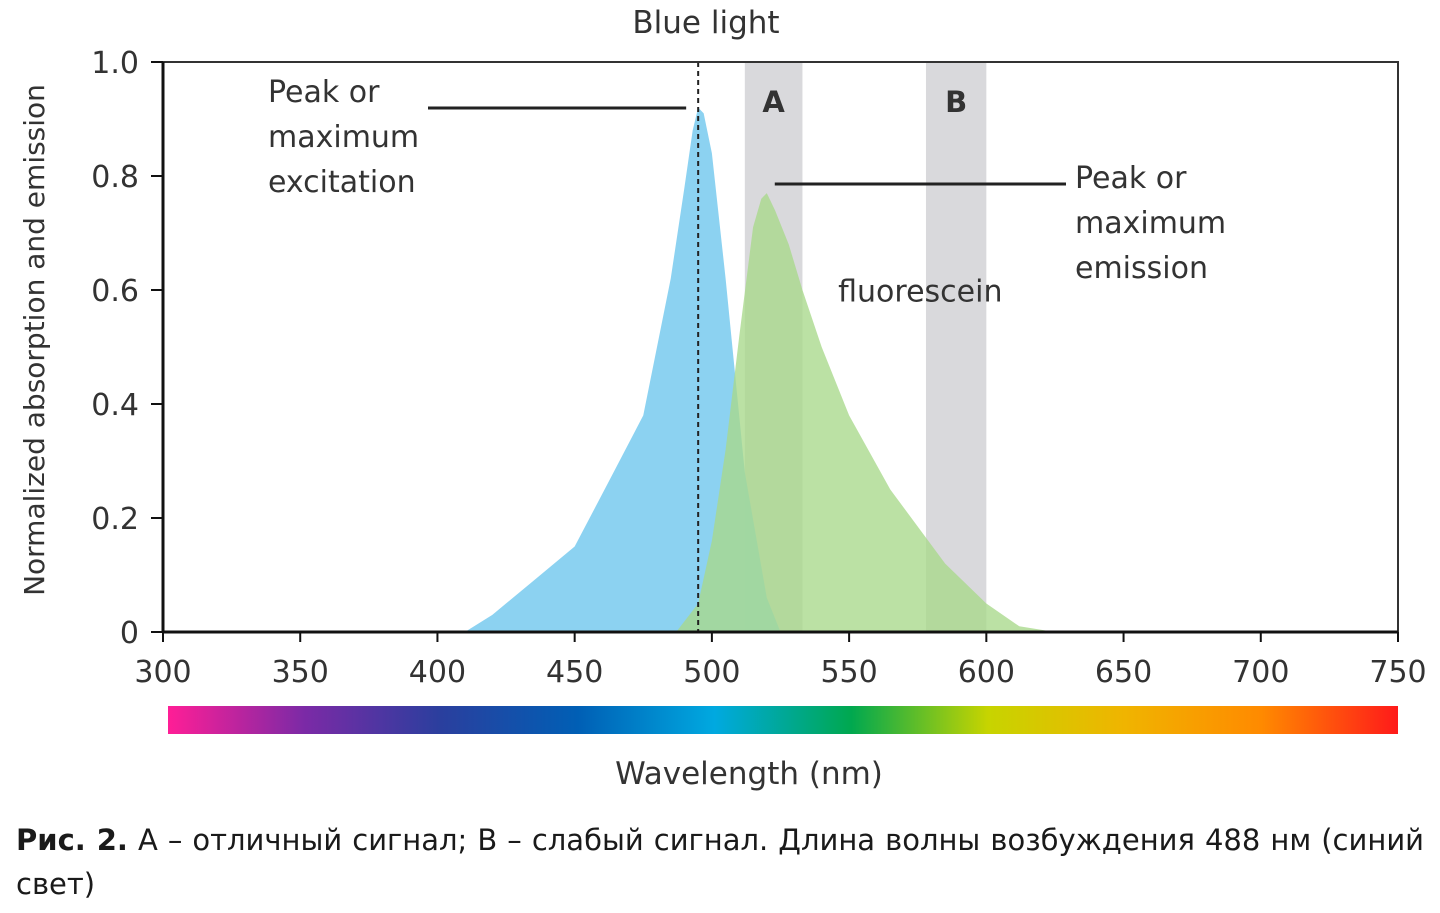 The height and width of the screenshot is (913, 1440). I want to click on y-tick-label: 0.4, so click(115, 405).